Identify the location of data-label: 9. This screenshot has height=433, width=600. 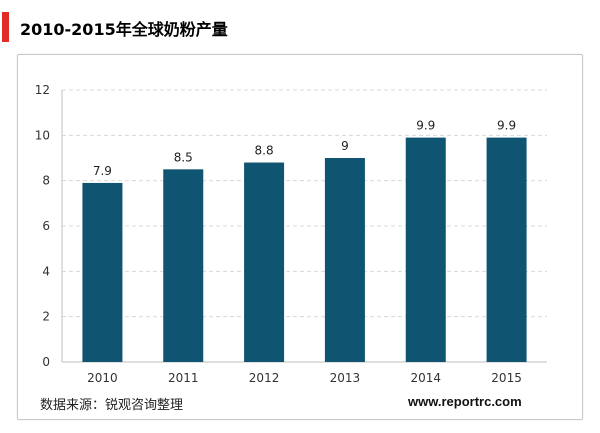
(345, 146).